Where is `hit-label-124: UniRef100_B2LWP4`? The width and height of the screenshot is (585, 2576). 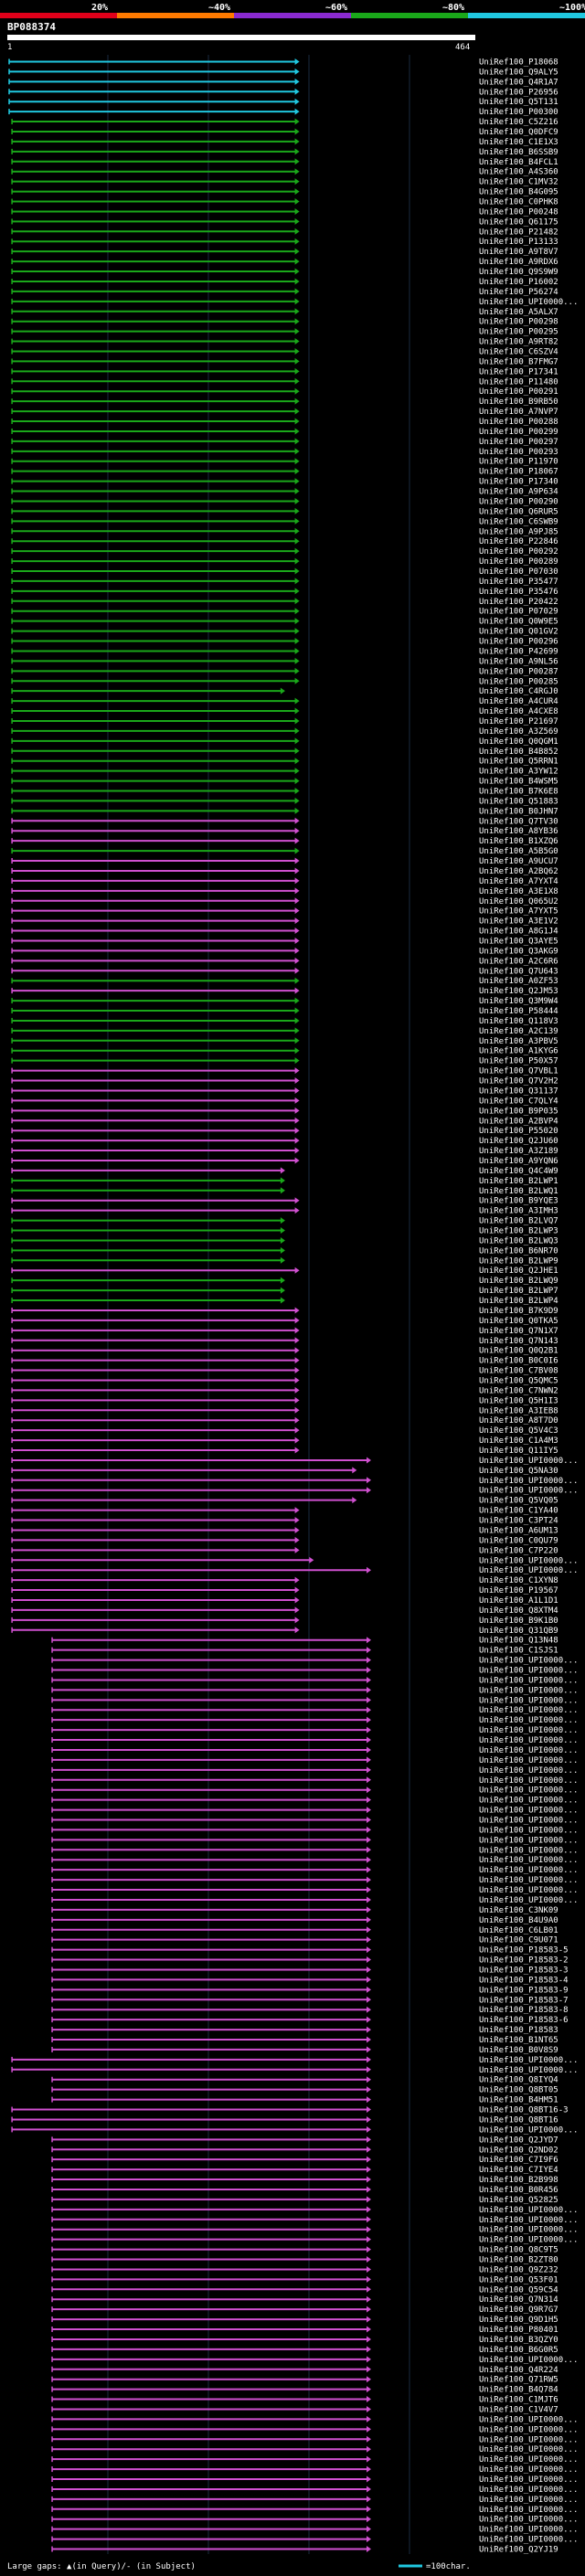
hit-label-124: UniRef100_B2LWP4 is located at coordinates (518, 1301).